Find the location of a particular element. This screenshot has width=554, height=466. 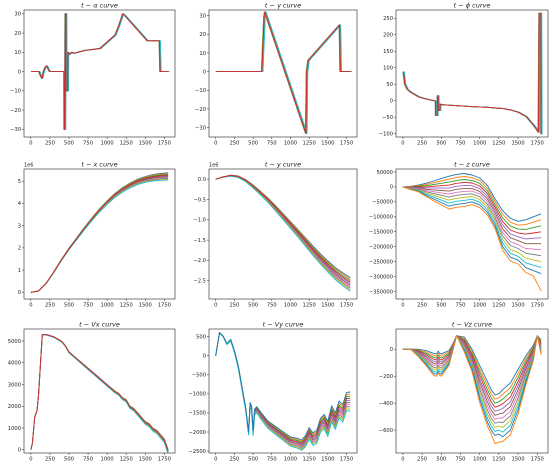

y-tick-label: −1500 is located at coordinates (197, 414).